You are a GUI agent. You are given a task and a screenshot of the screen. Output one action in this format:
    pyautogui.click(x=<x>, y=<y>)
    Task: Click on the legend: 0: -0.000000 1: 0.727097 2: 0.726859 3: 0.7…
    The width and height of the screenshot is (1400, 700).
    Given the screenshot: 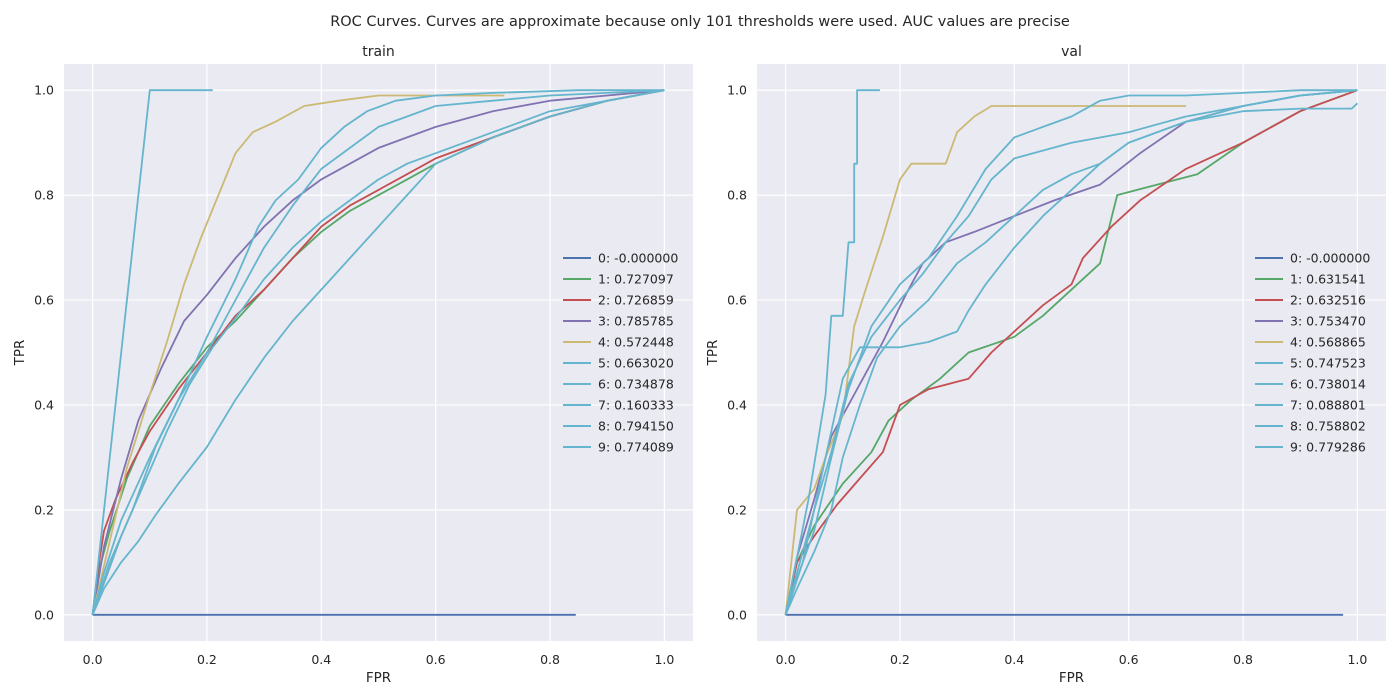 What is the action you would take?
    pyautogui.click(x=620, y=353)
    